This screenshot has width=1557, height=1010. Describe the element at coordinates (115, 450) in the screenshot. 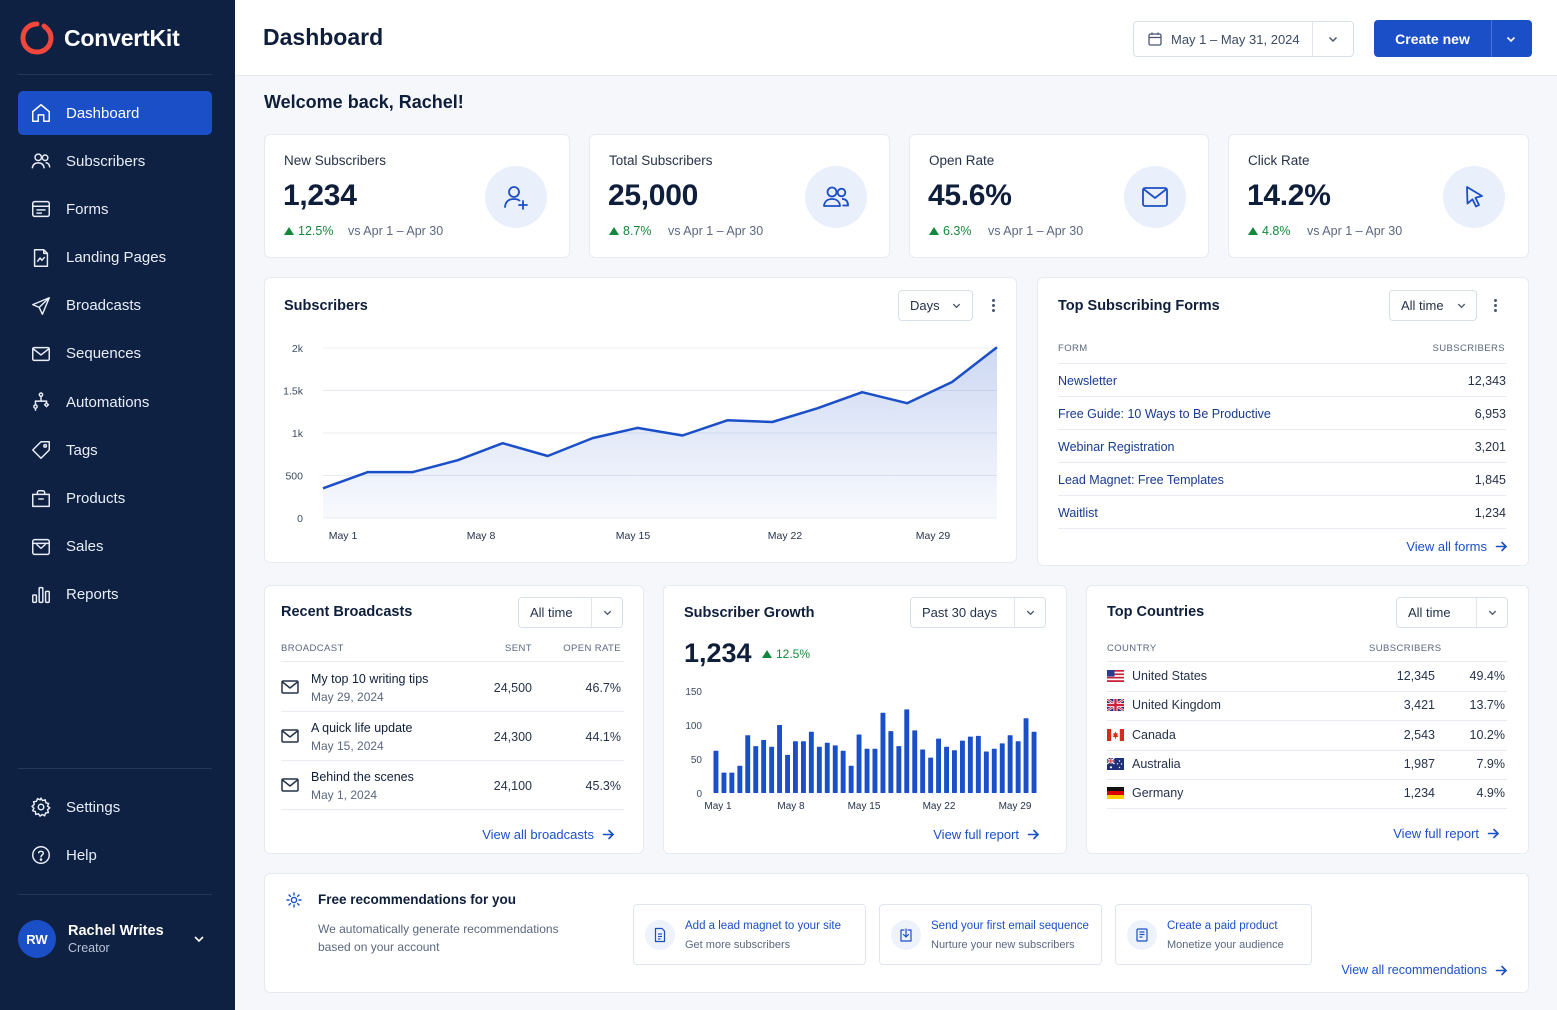

I see `sidebar-item-tags: Tags` at that location.